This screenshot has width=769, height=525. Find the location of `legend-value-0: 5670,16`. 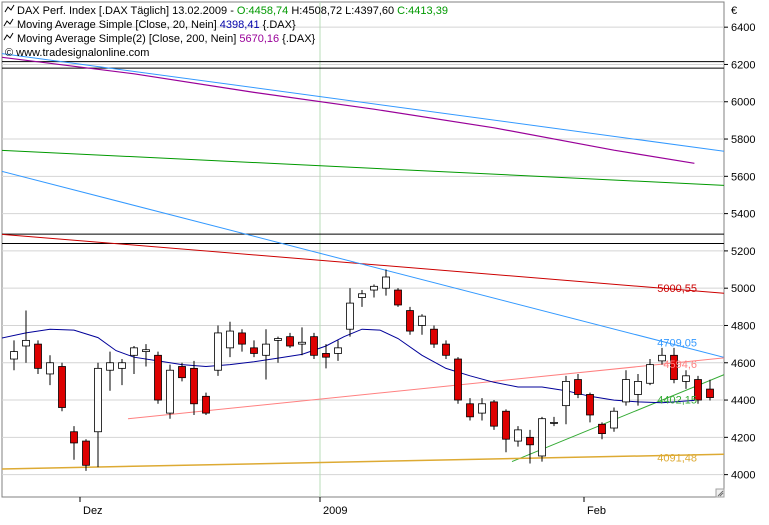

legend-value-0: 5670,16 is located at coordinates (257, 39).